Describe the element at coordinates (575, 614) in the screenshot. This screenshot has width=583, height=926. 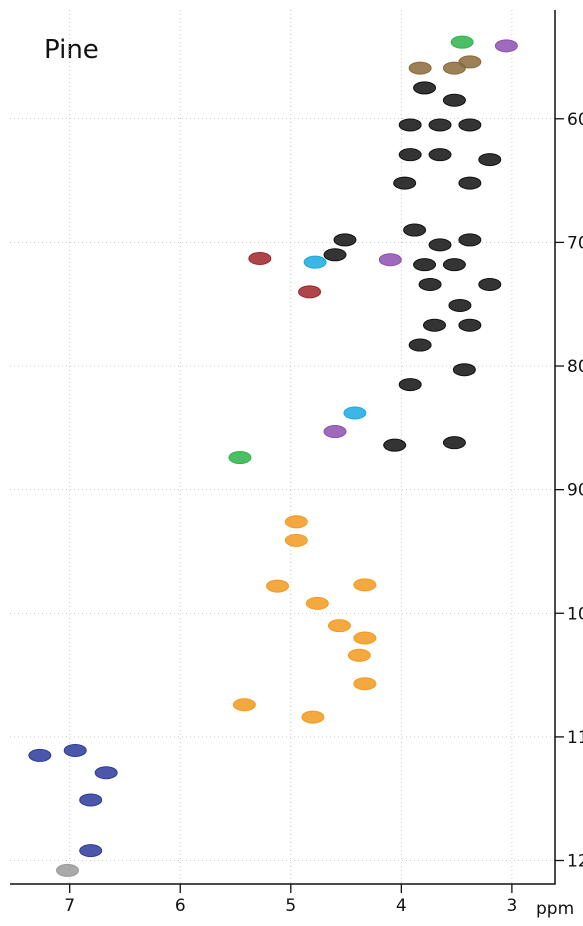
I see `y-tick-label: 100` at that location.